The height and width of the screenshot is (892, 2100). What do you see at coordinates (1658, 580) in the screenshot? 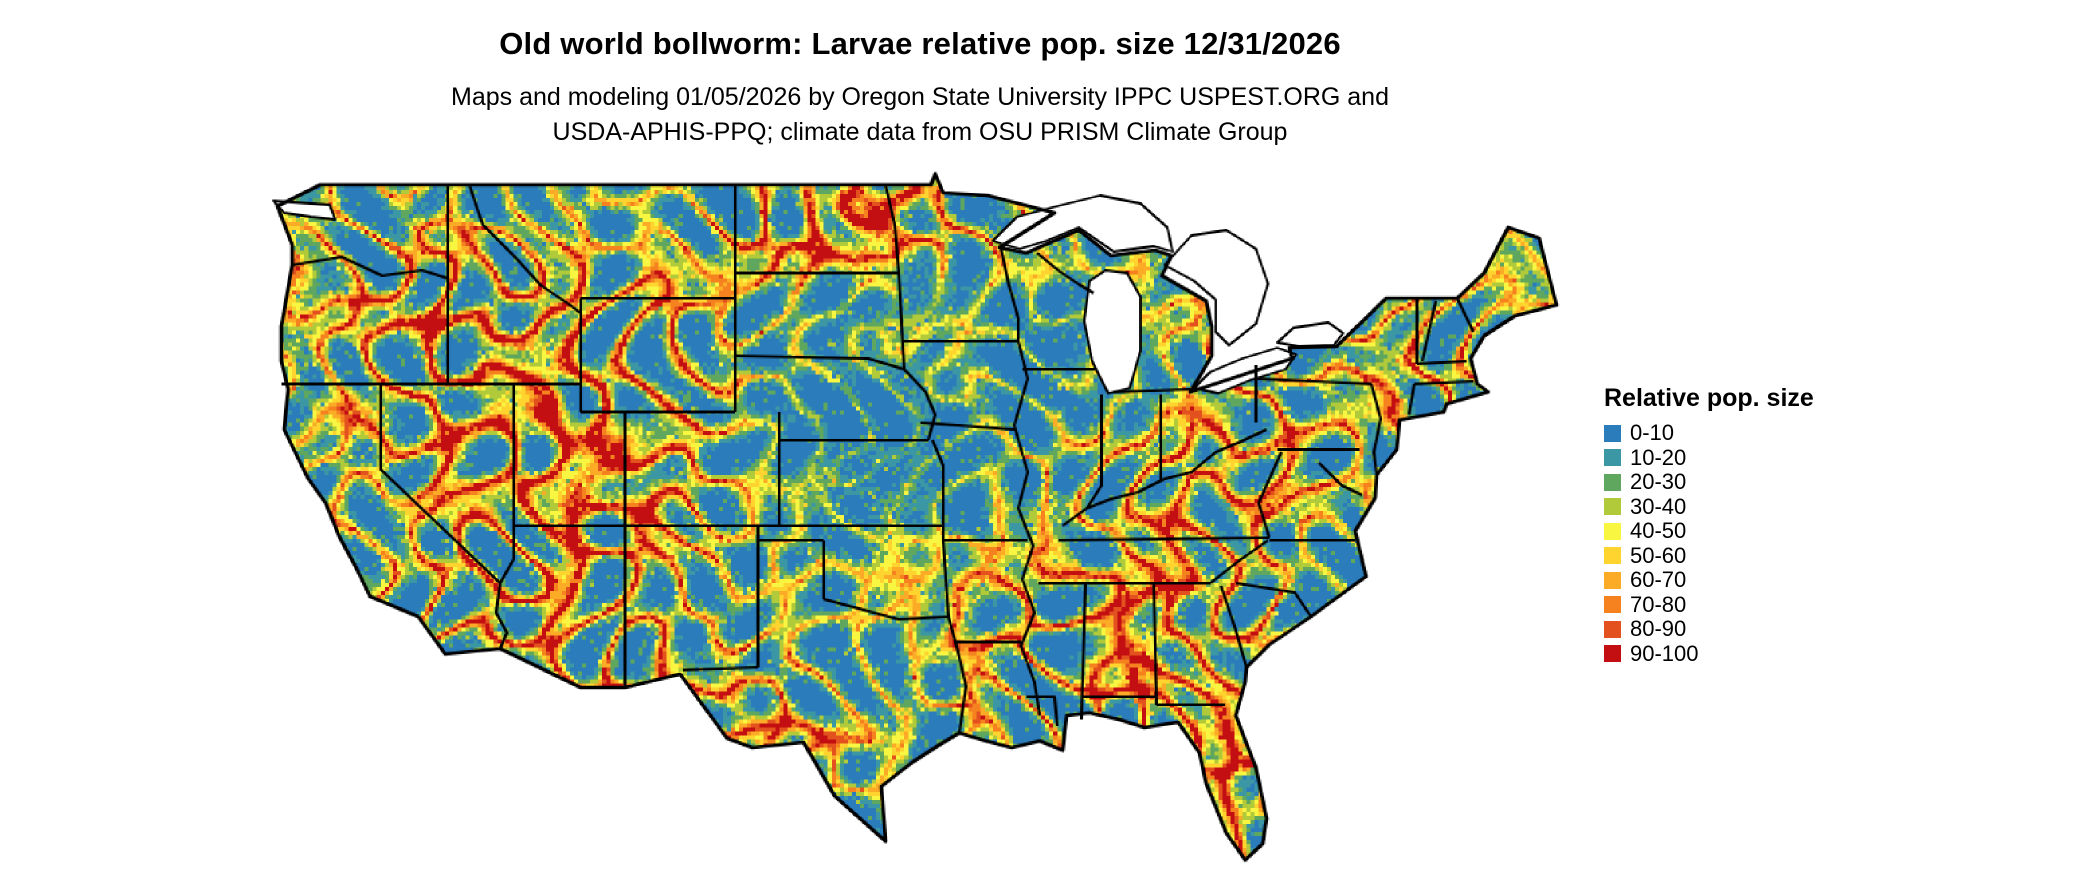
I see `legend-label: 60-70` at bounding box center [1658, 580].